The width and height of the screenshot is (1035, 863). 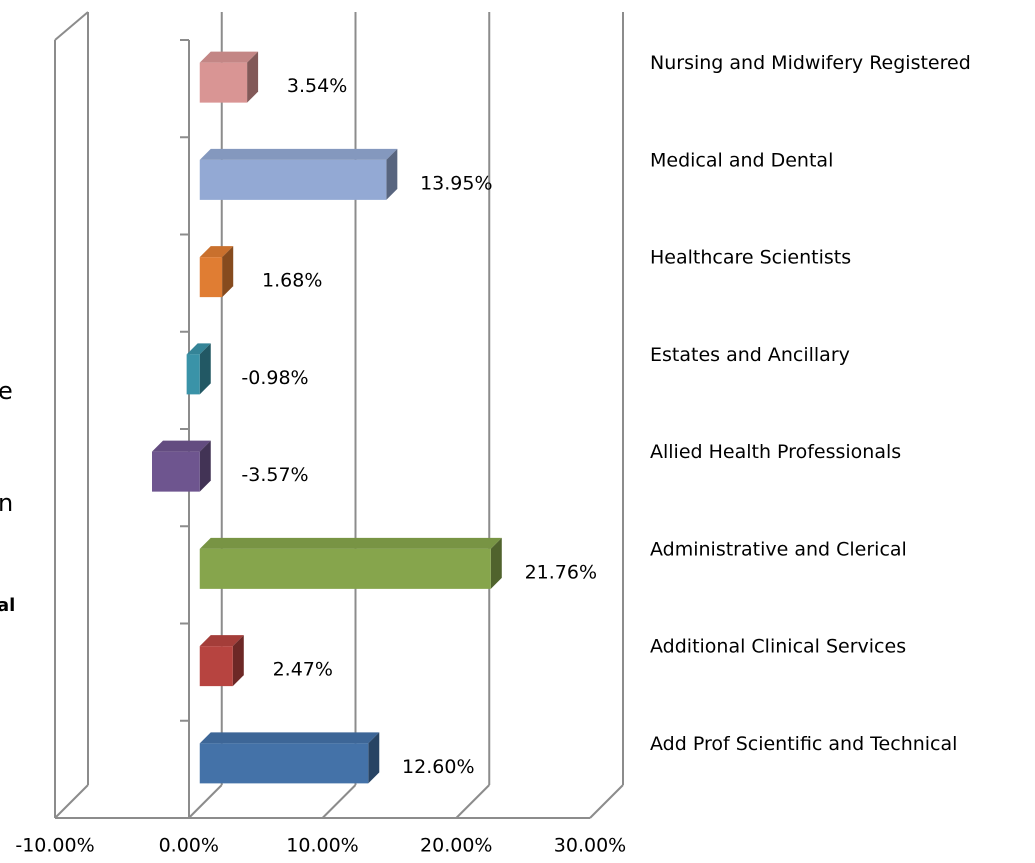 I want to click on x-tick-label: 10.00%, so click(x=322, y=846).